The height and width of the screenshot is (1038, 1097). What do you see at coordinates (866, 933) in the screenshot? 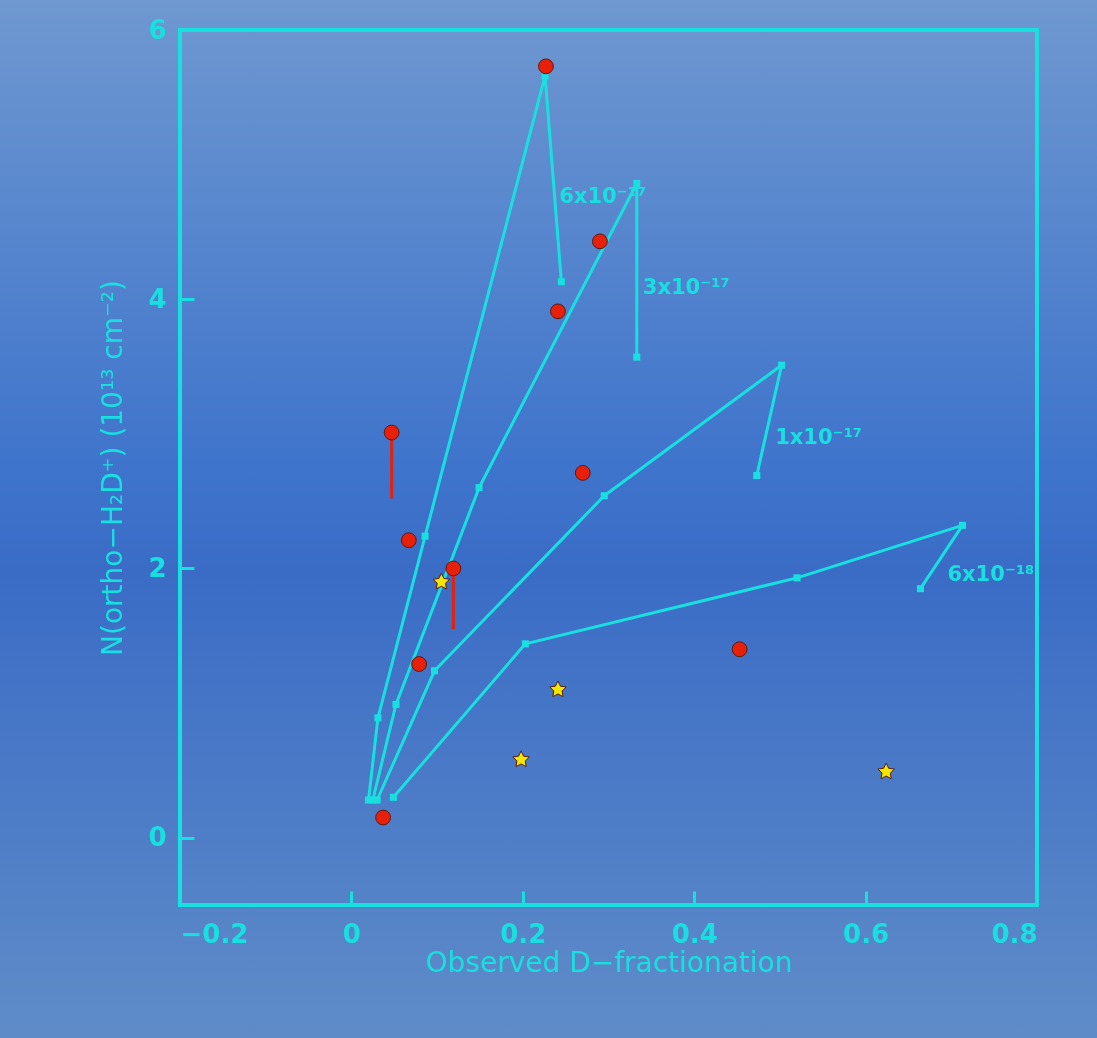
I see `x-tick-label: 0.6` at bounding box center [866, 933].